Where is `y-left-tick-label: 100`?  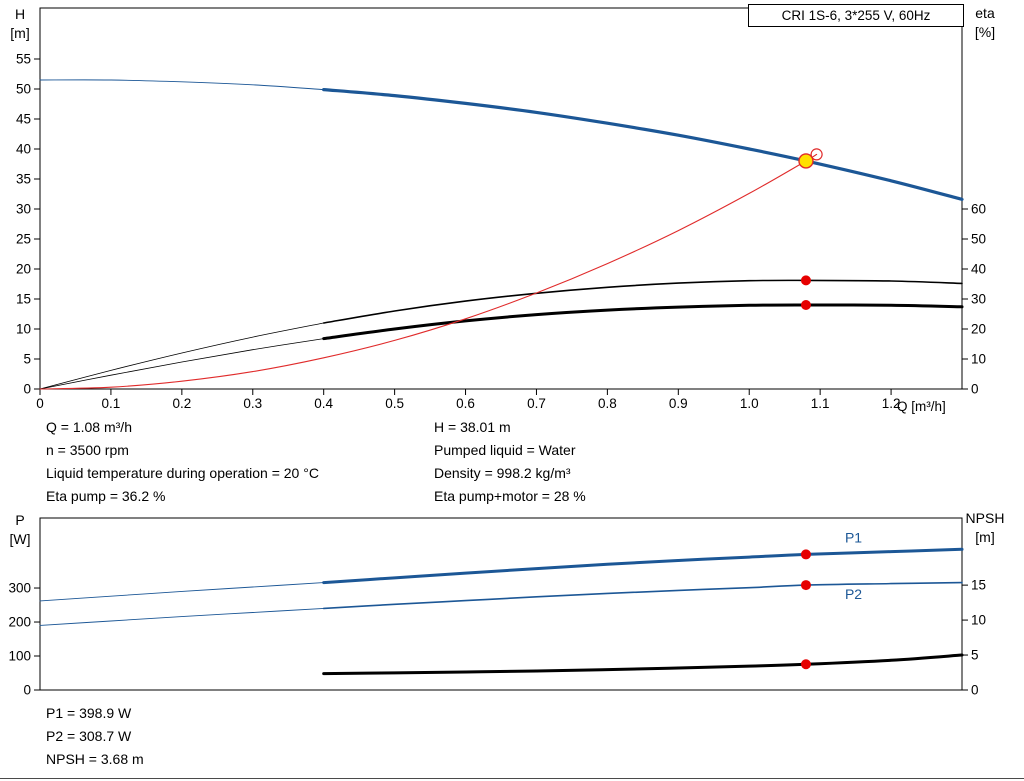 y-left-tick-label: 100 is located at coordinates (19, 656).